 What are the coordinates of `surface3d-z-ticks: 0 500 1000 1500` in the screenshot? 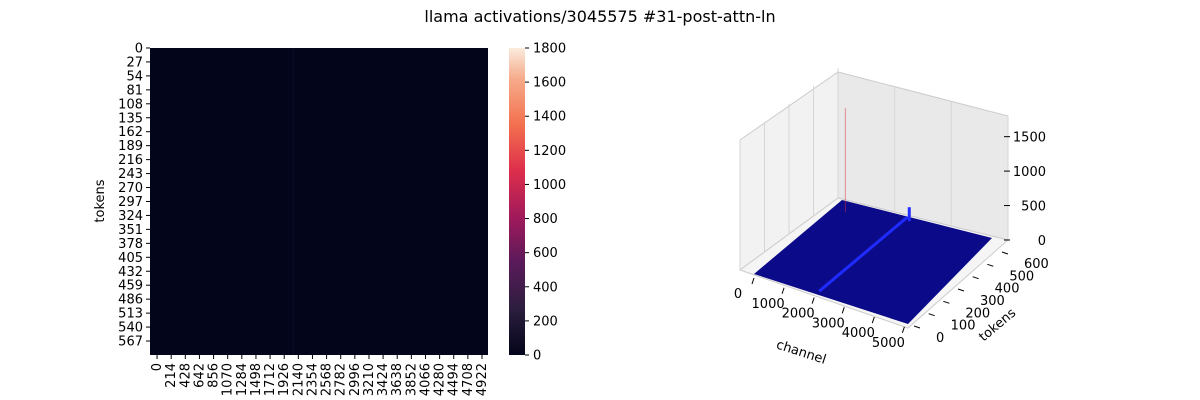 It's located at (1025, 190).